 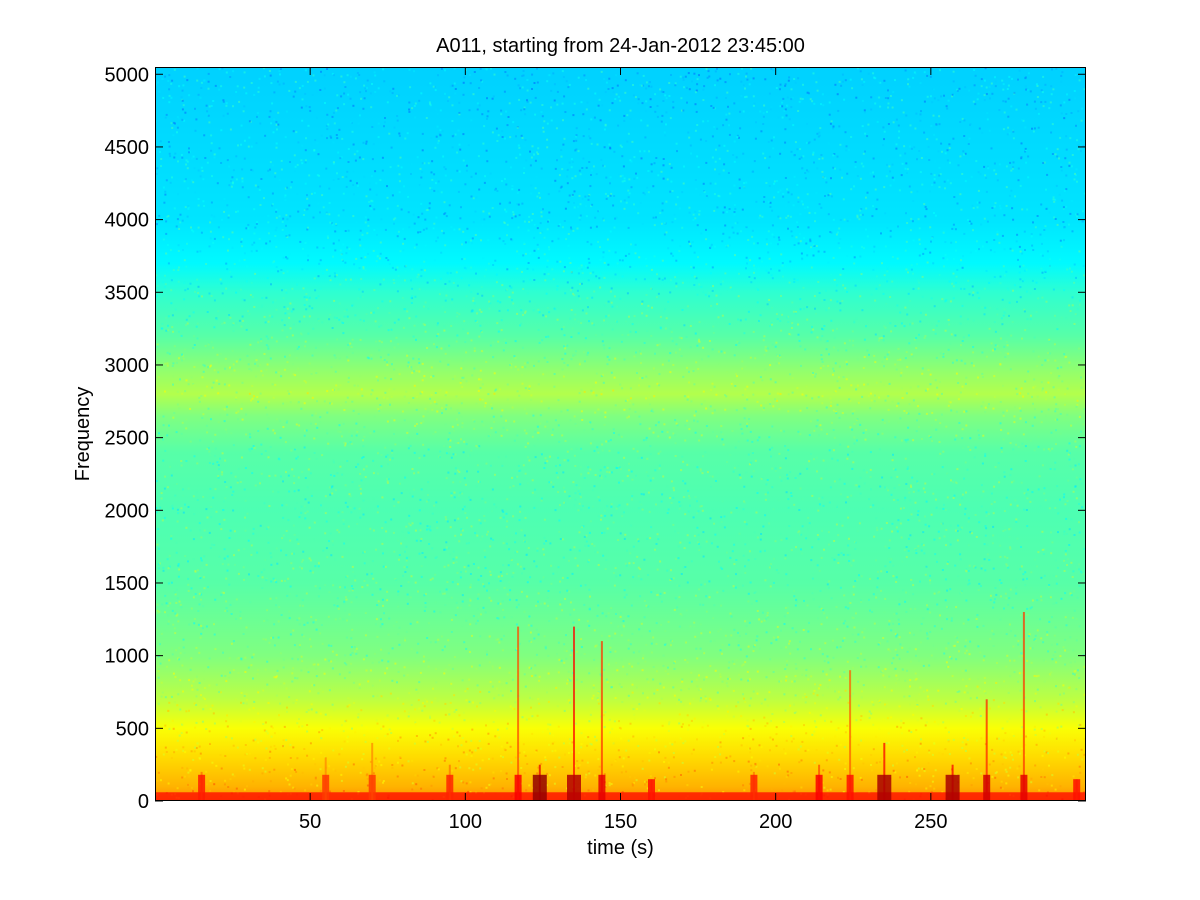 I want to click on x-axis-label: time (s), so click(x=620, y=848).